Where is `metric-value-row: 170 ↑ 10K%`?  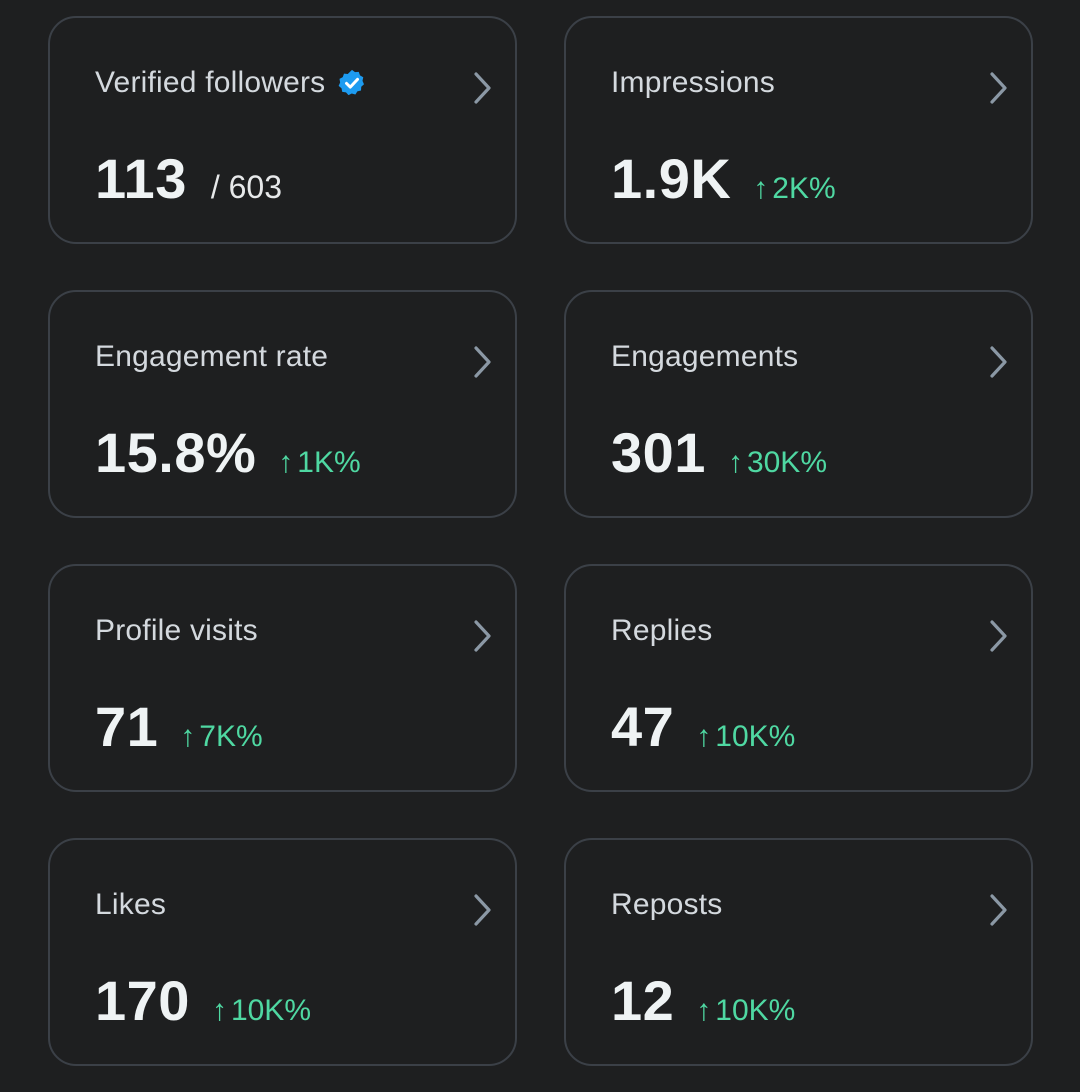 metric-value-row: 170 ↑ 10K% is located at coordinates (203, 1000).